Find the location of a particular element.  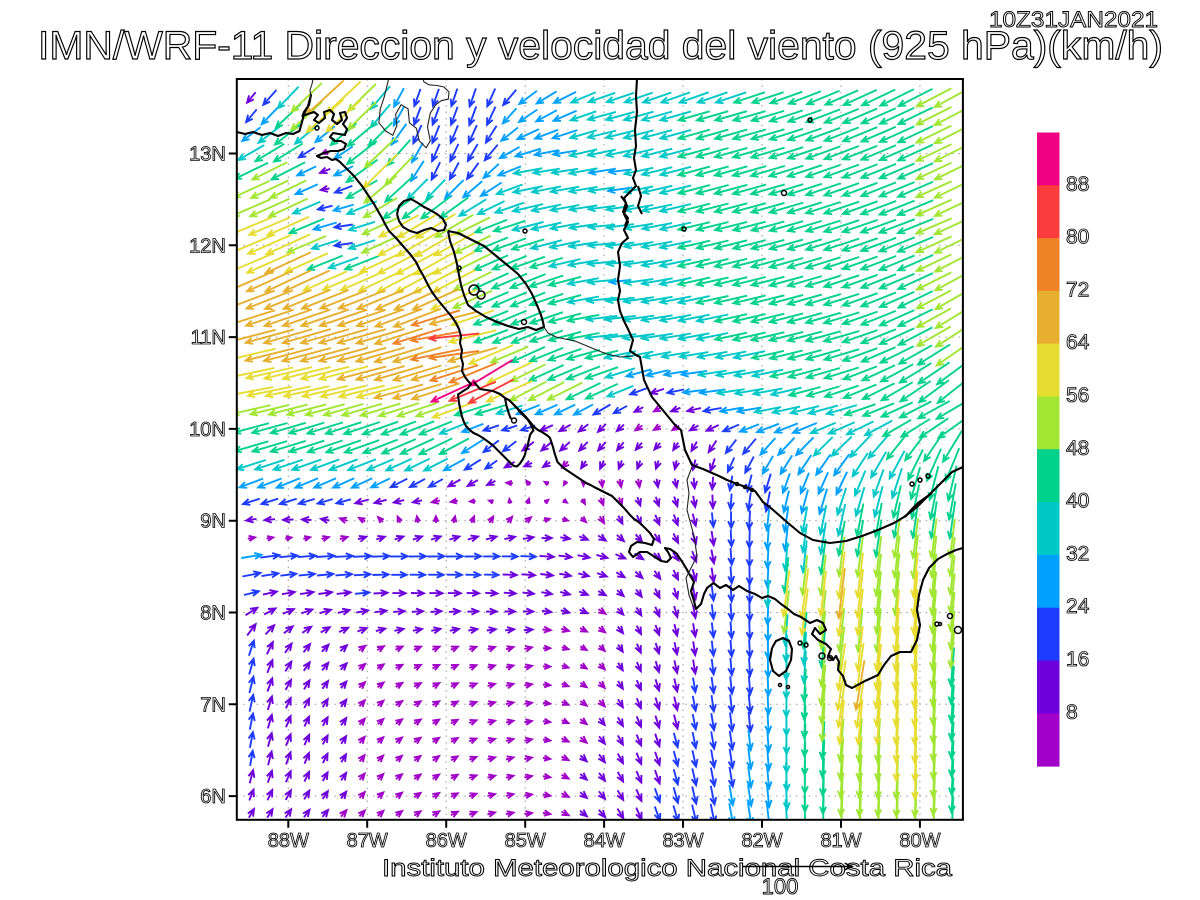

svg-text: 8 is located at coordinates (1072, 712).